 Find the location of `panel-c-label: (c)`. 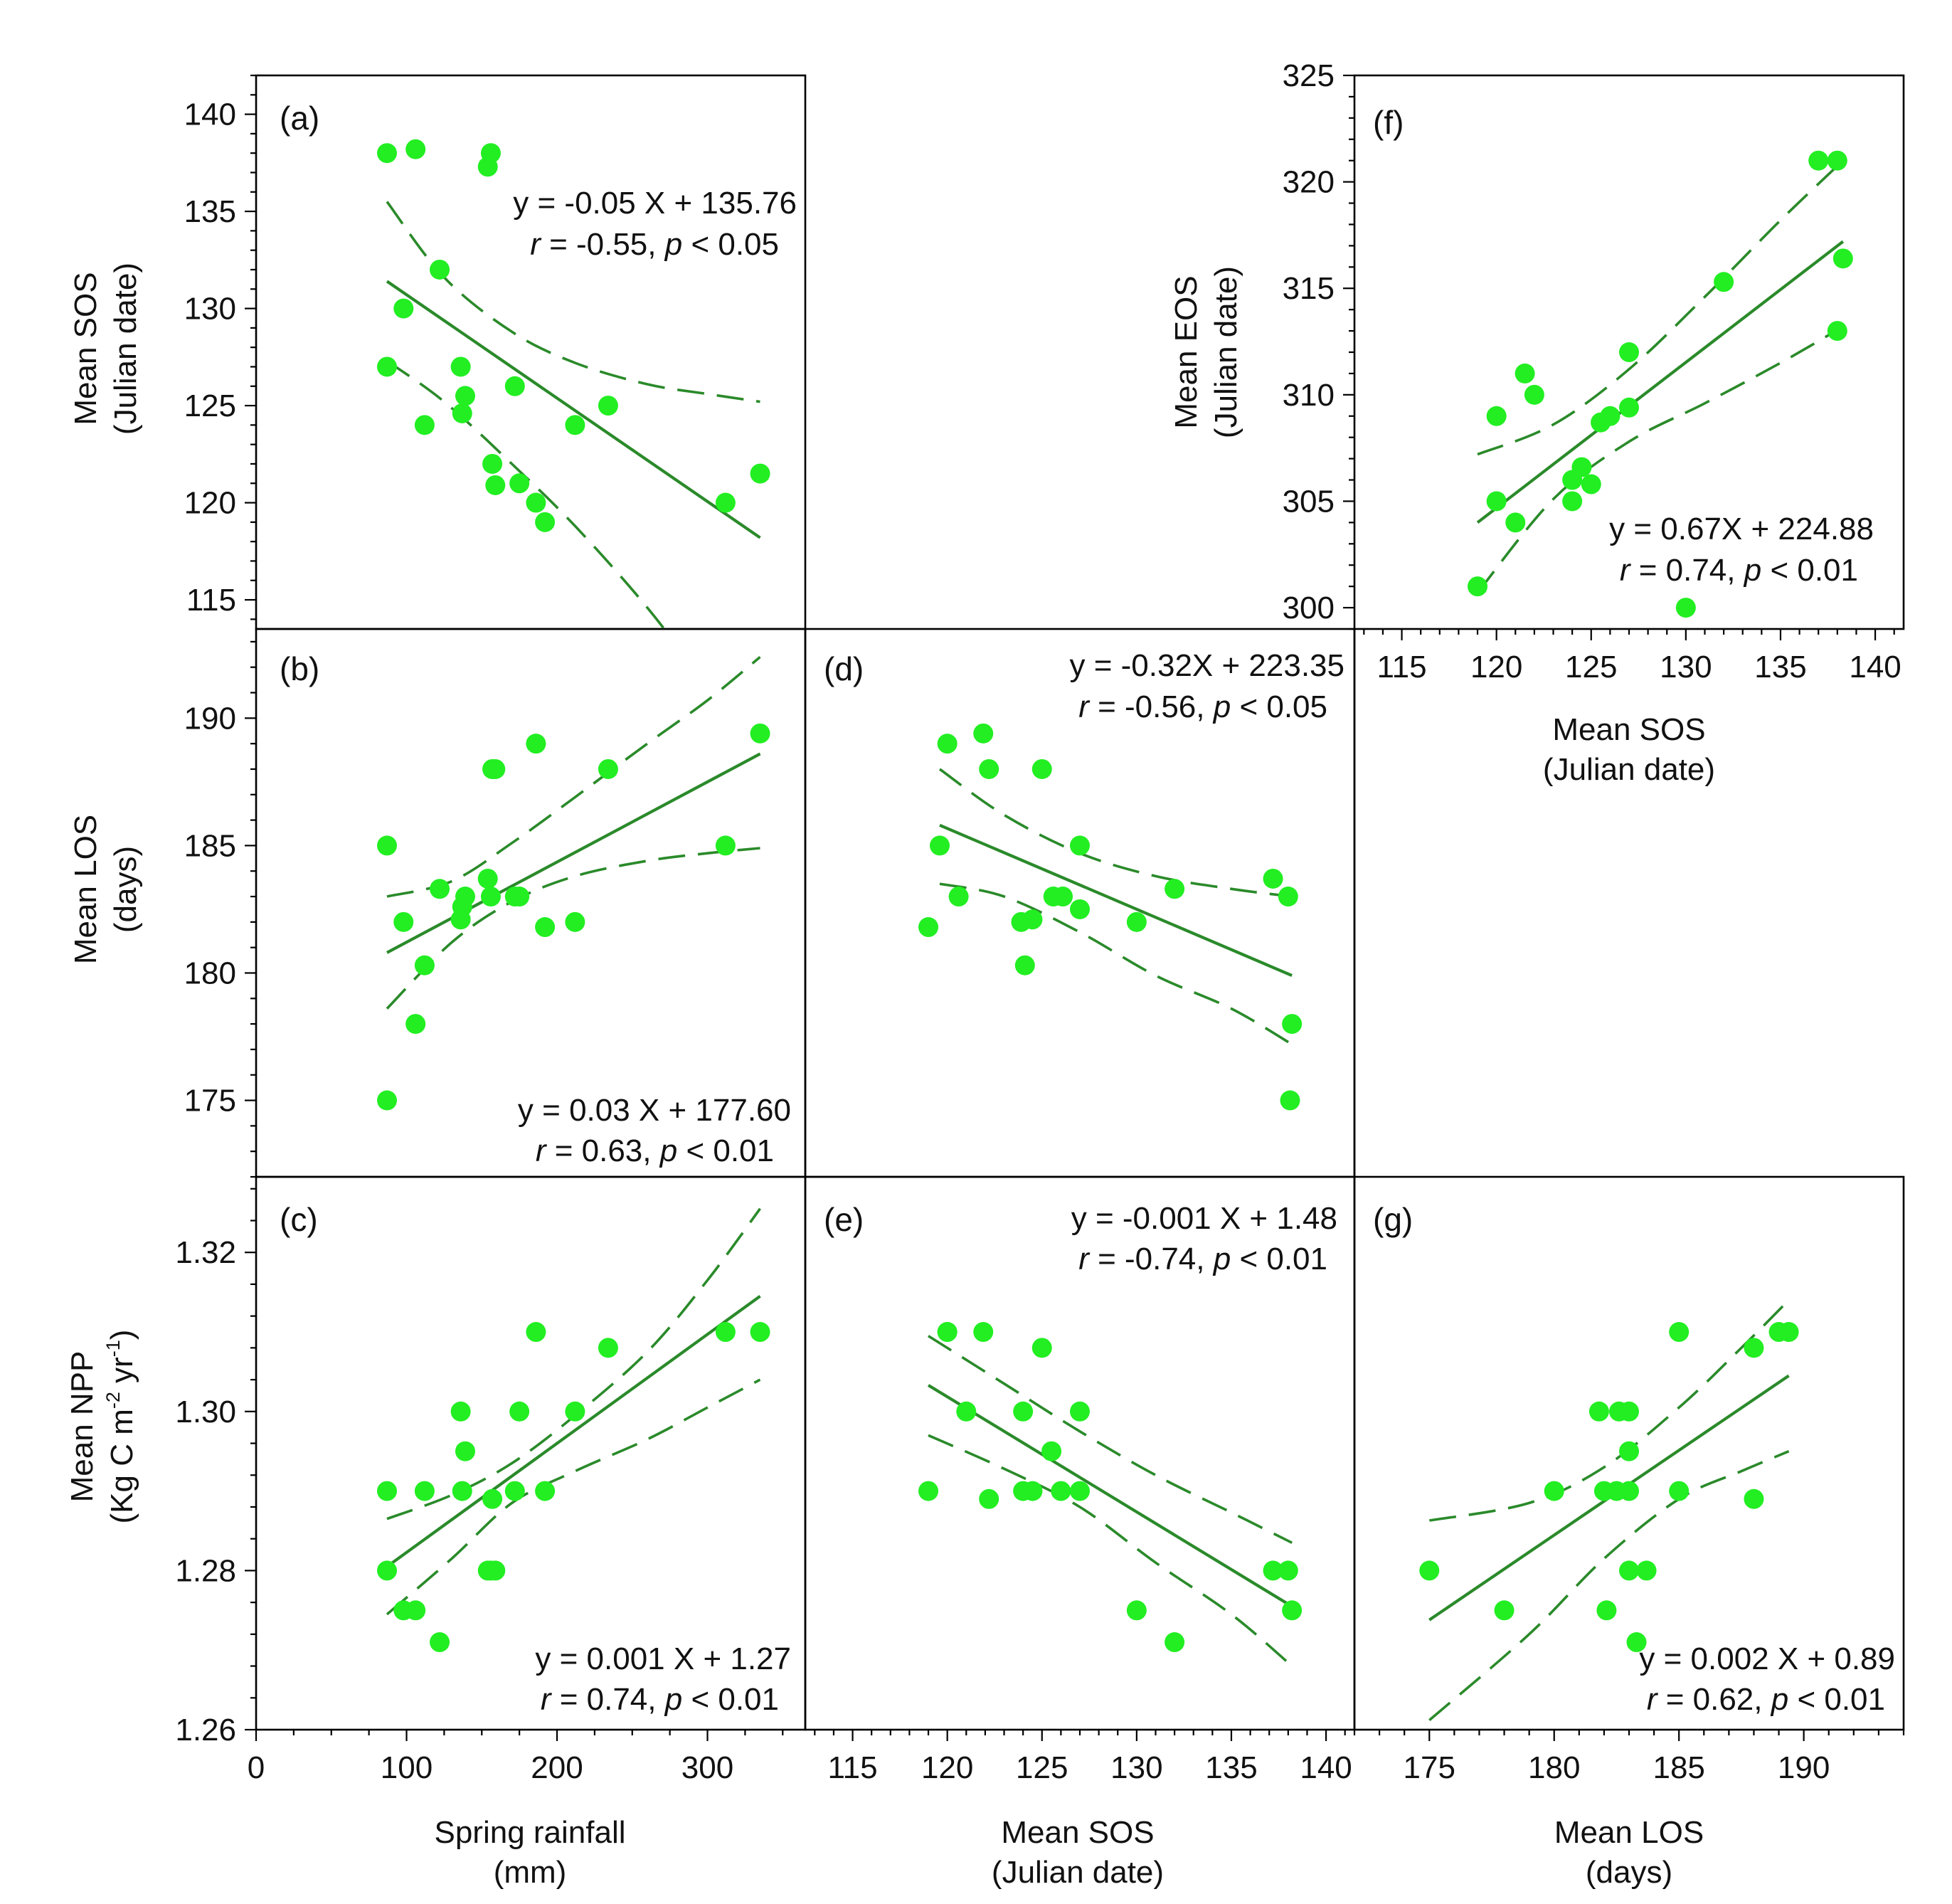

panel-c-label: (c) is located at coordinates (299, 1219).